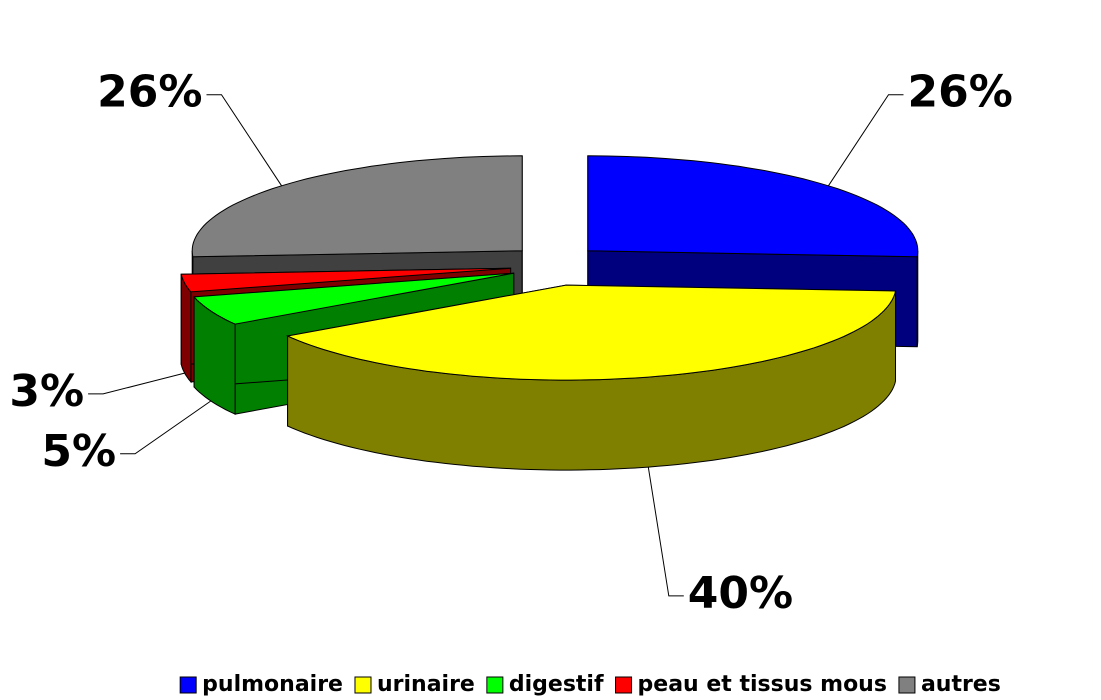 The image size is (1101, 700). Describe the element at coordinates (426, 684) in the screenshot. I see `legend-label: urinaire` at that location.